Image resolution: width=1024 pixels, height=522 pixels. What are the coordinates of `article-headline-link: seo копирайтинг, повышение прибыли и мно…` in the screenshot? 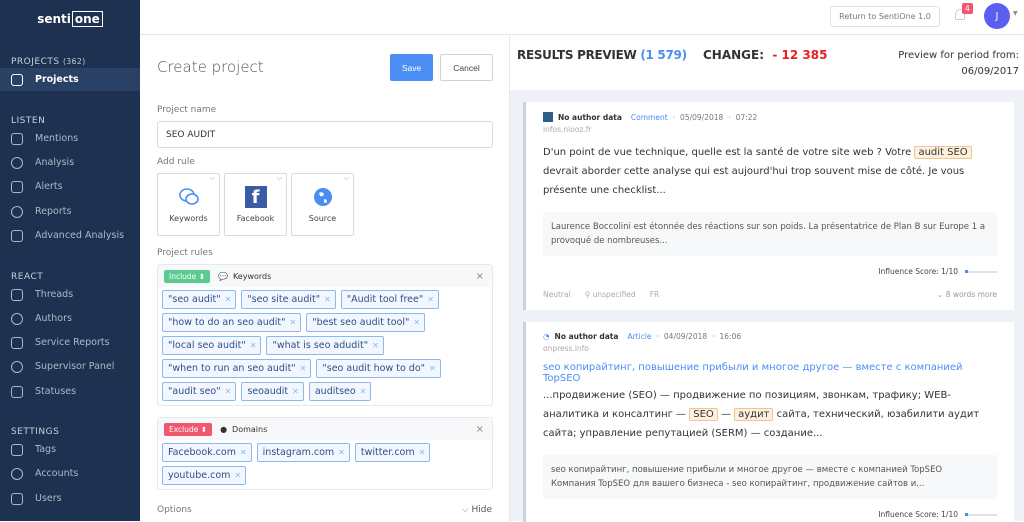 It's located at (753, 373).